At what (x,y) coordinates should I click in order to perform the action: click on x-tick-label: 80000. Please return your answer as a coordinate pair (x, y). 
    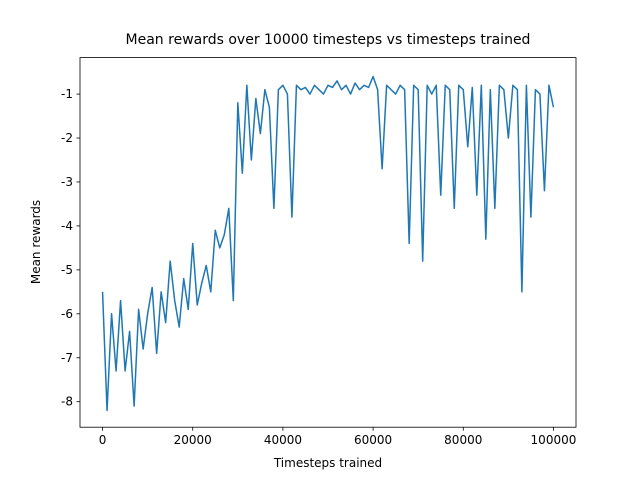
    Looking at the image, I should click on (463, 440).